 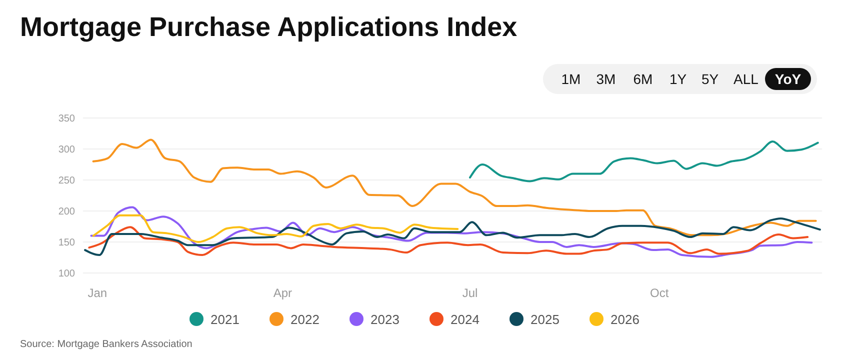 What do you see at coordinates (106, 344) in the screenshot?
I see `source-note: Source: Mortgage Bankers Association` at bounding box center [106, 344].